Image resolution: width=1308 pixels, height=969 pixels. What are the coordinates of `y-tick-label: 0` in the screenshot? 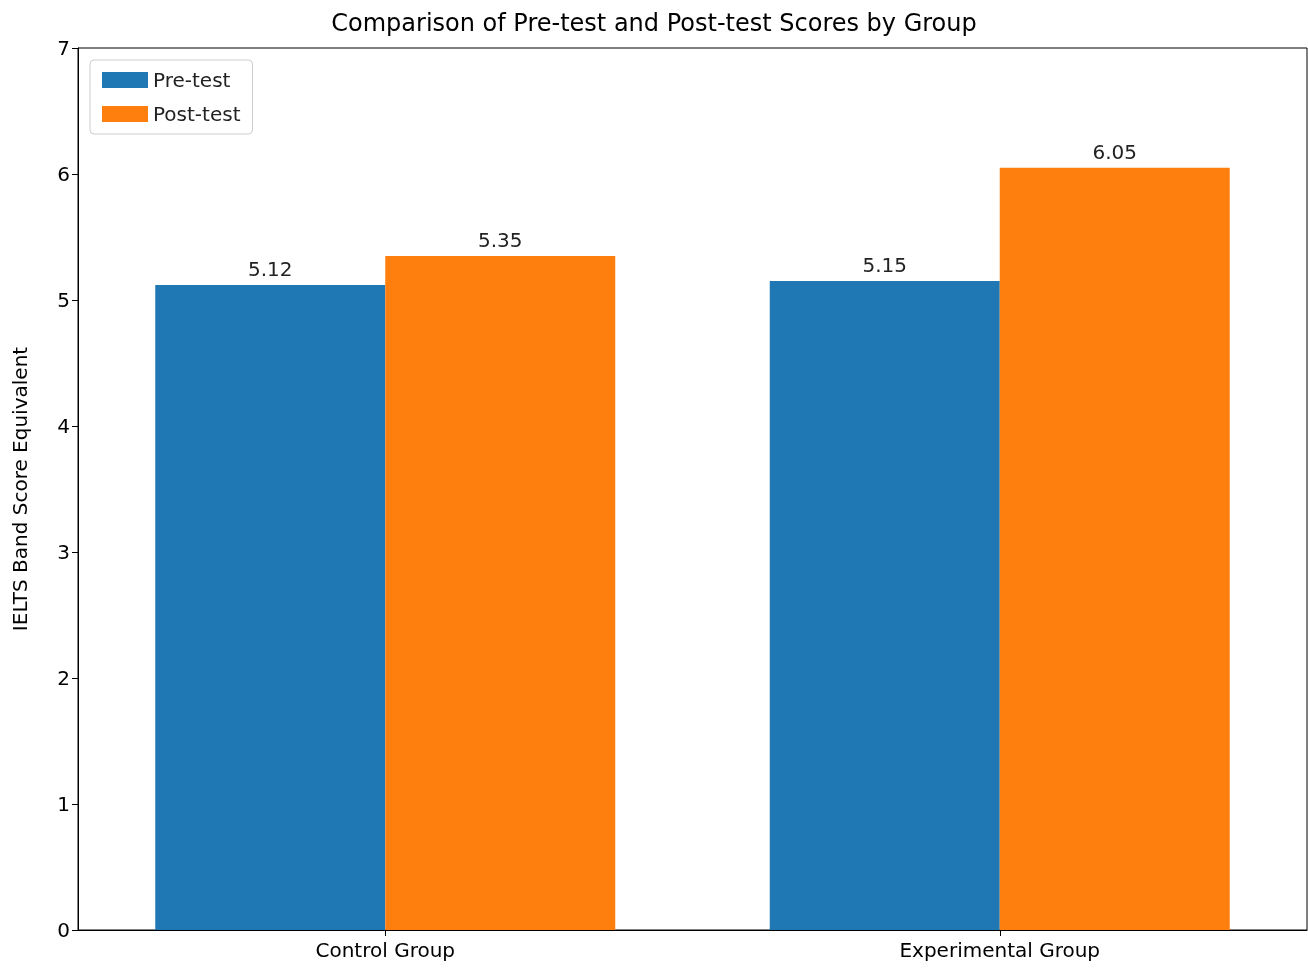 It's located at (63, 930).